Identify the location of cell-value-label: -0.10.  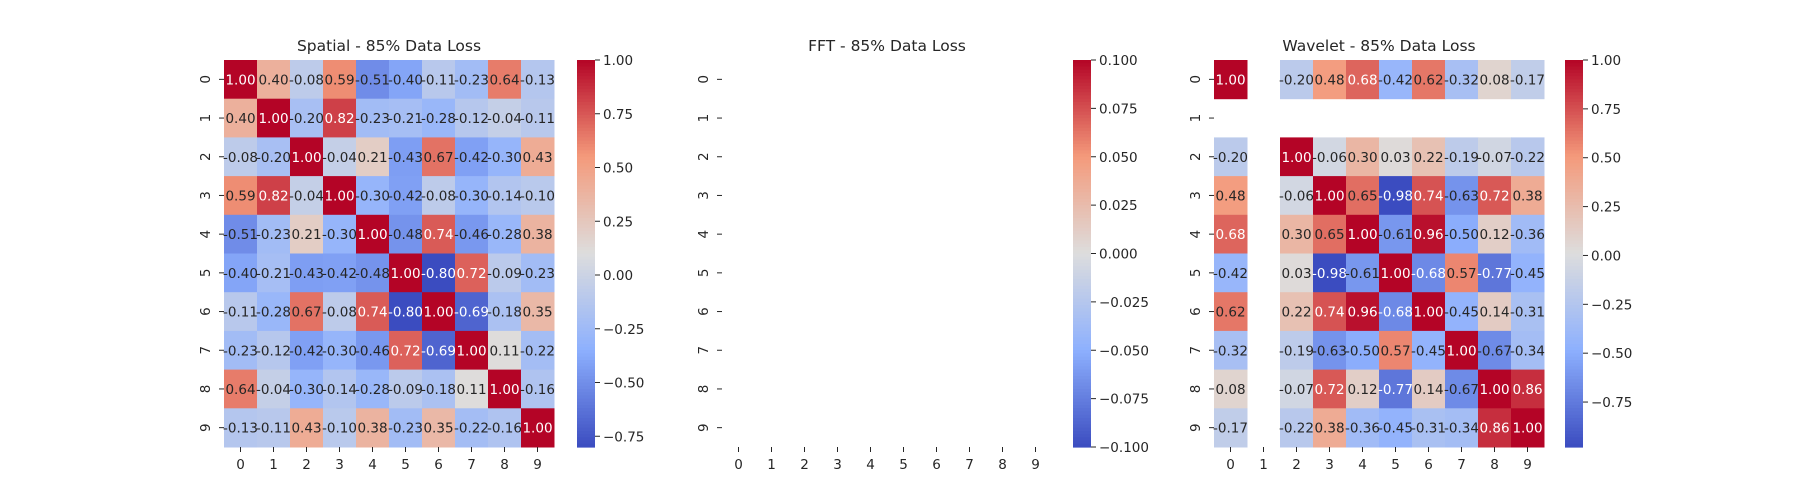
(339, 429).